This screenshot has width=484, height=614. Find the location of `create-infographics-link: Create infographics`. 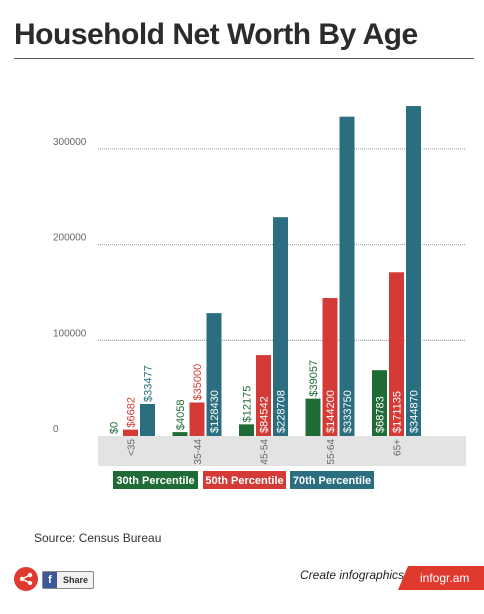

create-infographics-link: Create infographics is located at coordinates (352, 575).